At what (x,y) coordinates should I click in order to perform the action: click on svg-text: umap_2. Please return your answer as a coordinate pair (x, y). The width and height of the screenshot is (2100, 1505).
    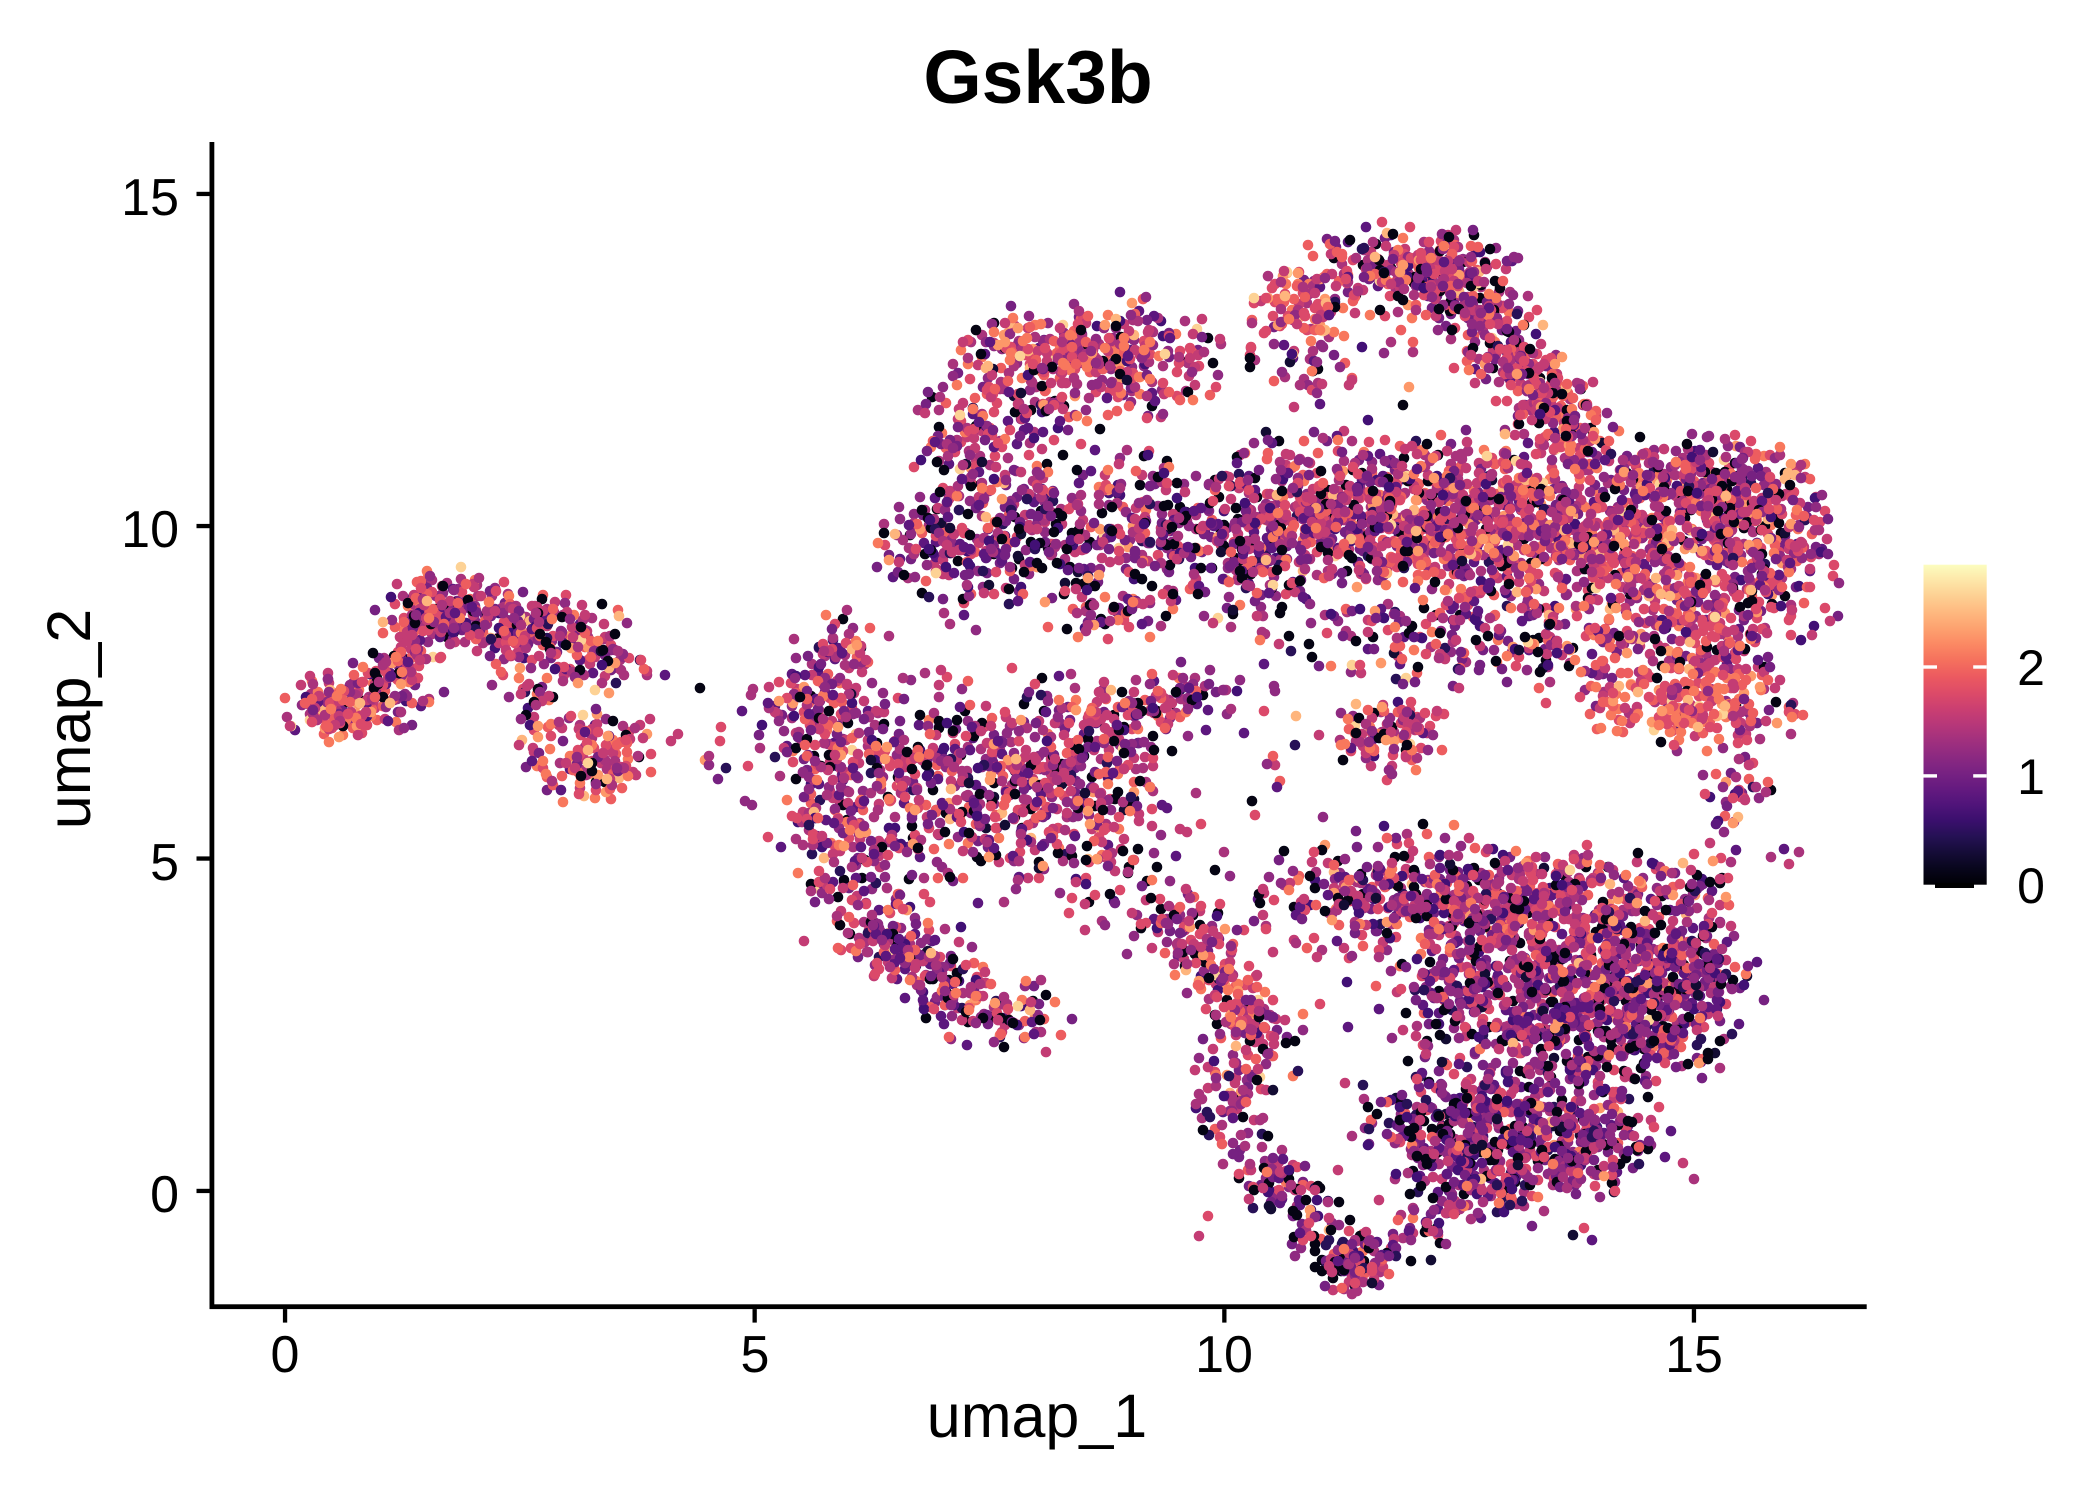
    Looking at the image, I should click on (69, 719).